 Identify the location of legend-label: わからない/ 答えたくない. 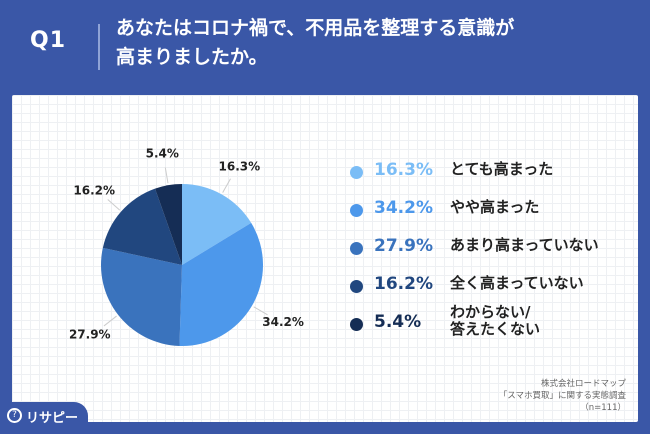
(535, 321).